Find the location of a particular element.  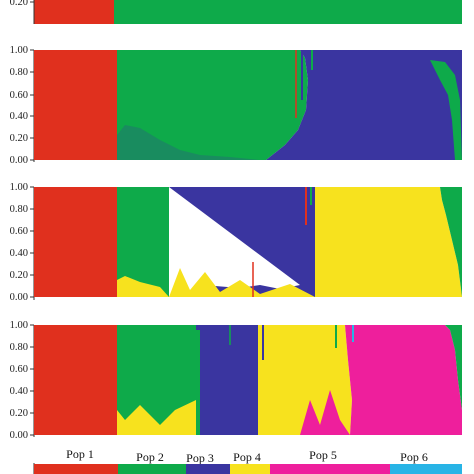

panel-k6-tick-label-3: 0.60 is located at coordinates (19, 369).